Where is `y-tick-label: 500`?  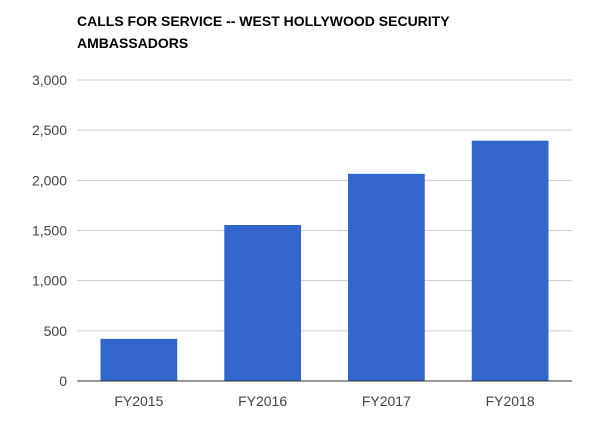
y-tick-label: 500 is located at coordinates (56, 331).